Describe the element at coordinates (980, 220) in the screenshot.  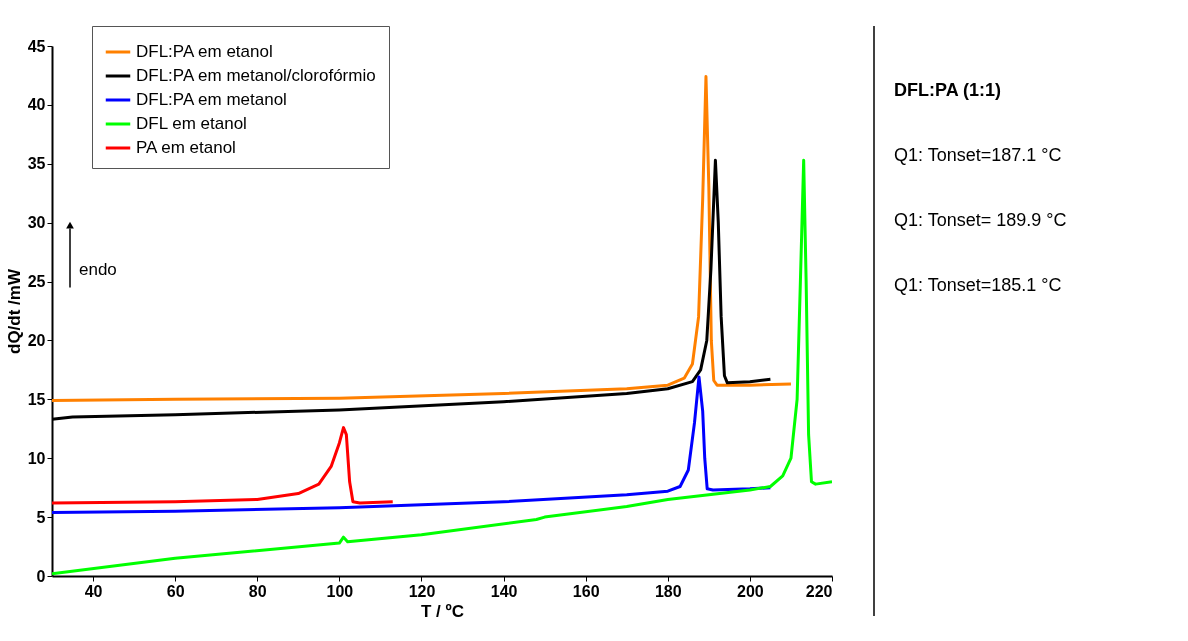
I see `text: Q1: Tonset= 189.9 °C` at that location.